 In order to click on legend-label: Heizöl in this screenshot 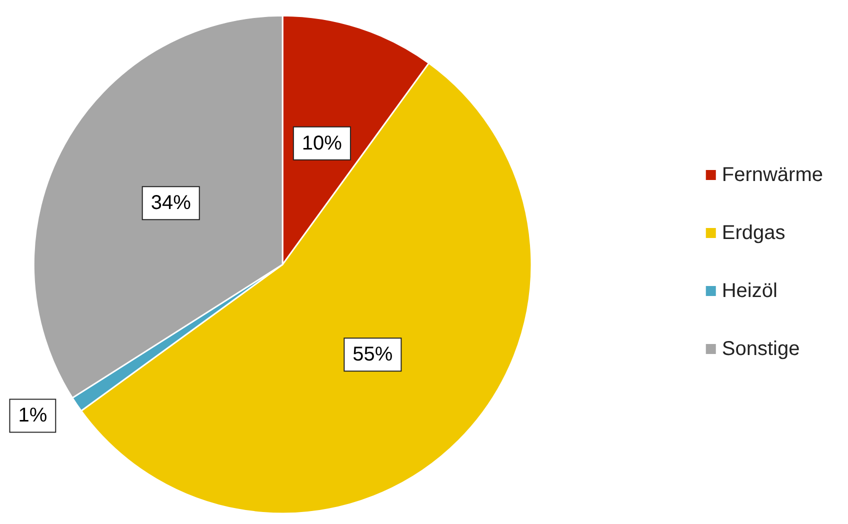, I will do `click(750, 291)`.